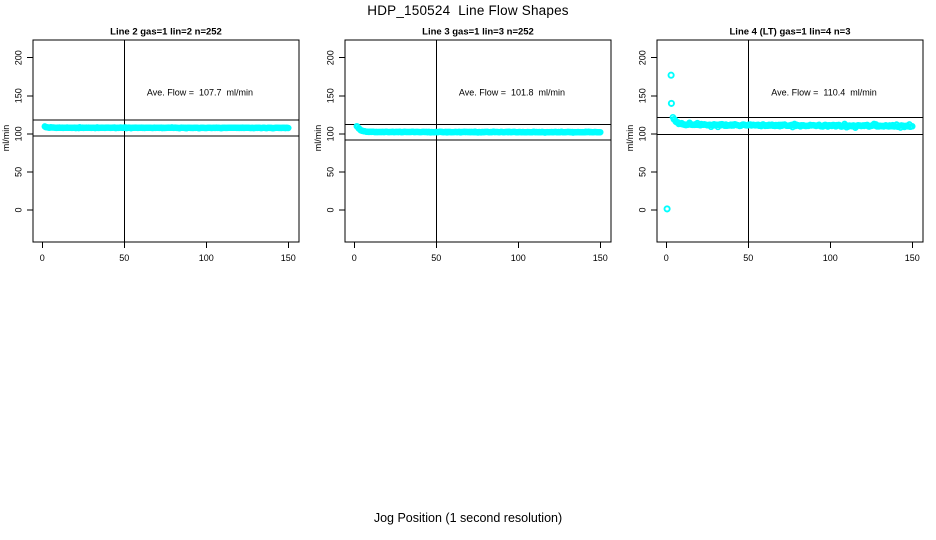 Image resolution: width=936 pixels, height=540 pixels. Describe the element at coordinates (478, 32) in the screenshot. I see `panel-title: Line 3 gas=1 lin=3 n=252` at that location.